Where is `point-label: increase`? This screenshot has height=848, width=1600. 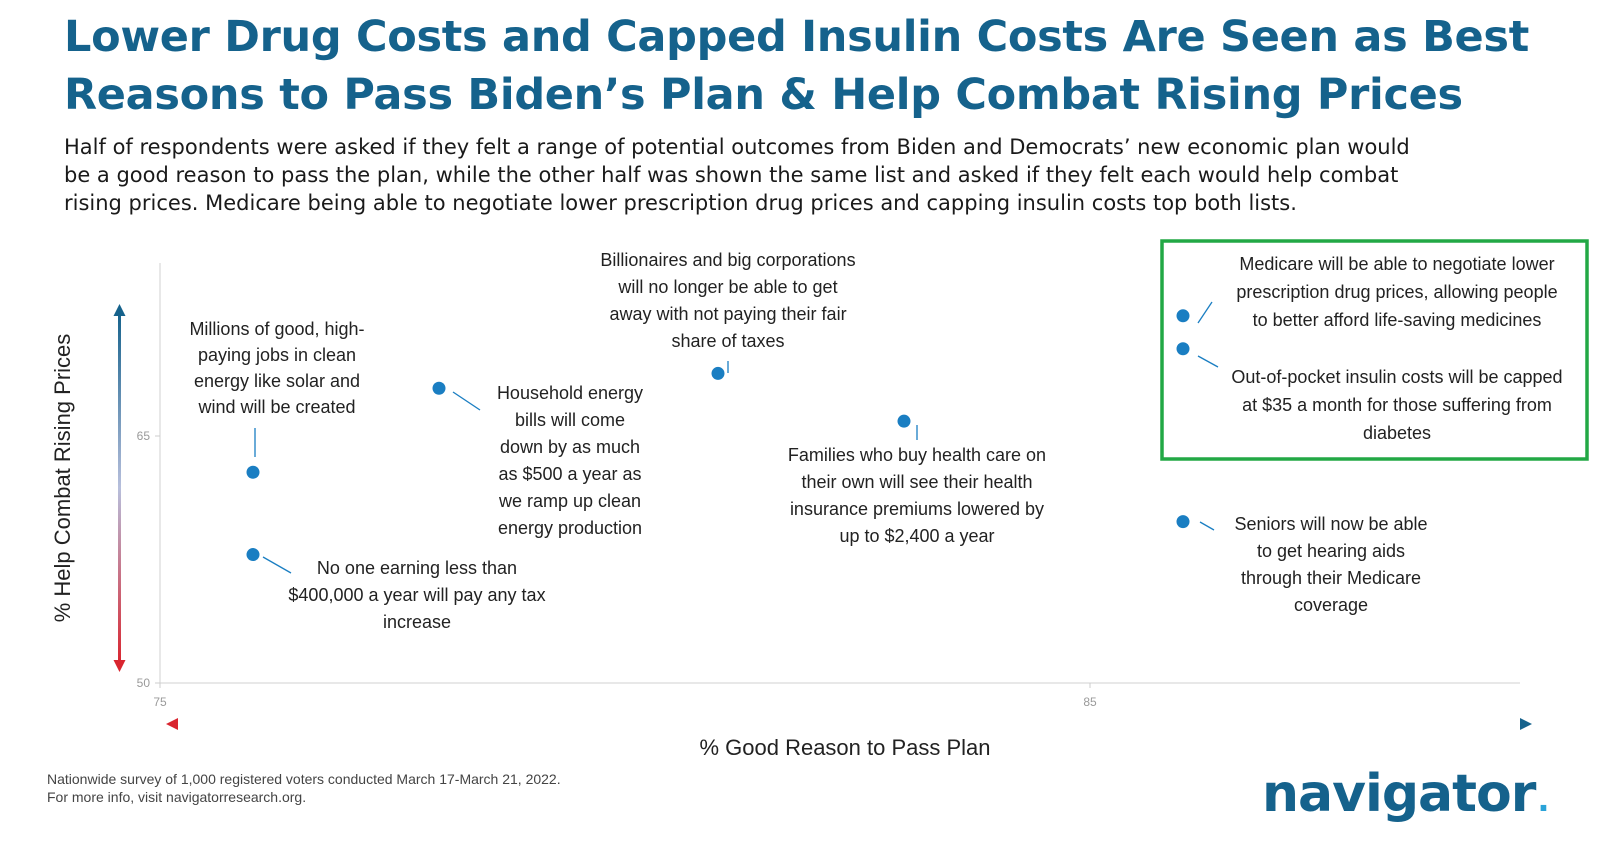
point-label: increase is located at coordinates (417, 622).